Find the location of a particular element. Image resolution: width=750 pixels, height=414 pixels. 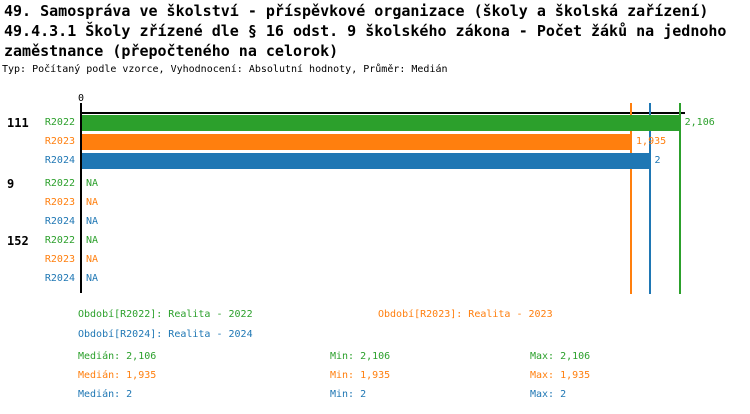

bar-row: 2 is located at coordinates (371, 161).